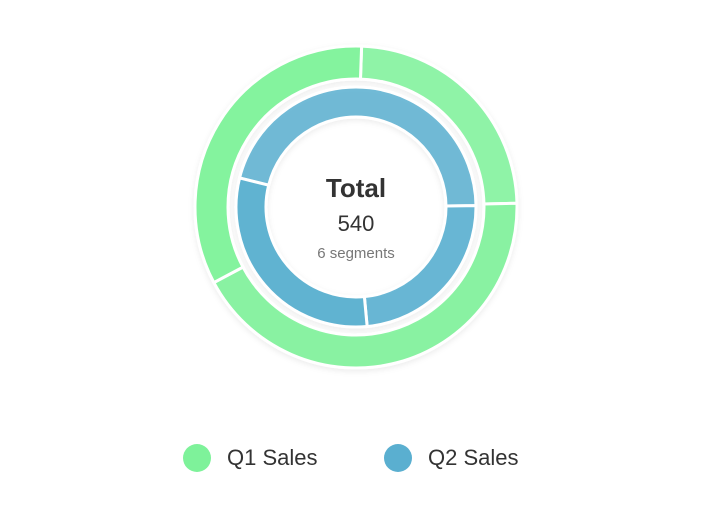 Image resolution: width=712 pixels, height=514 pixels. What do you see at coordinates (356, 223) in the screenshot?
I see `center-total: 540` at bounding box center [356, 223].